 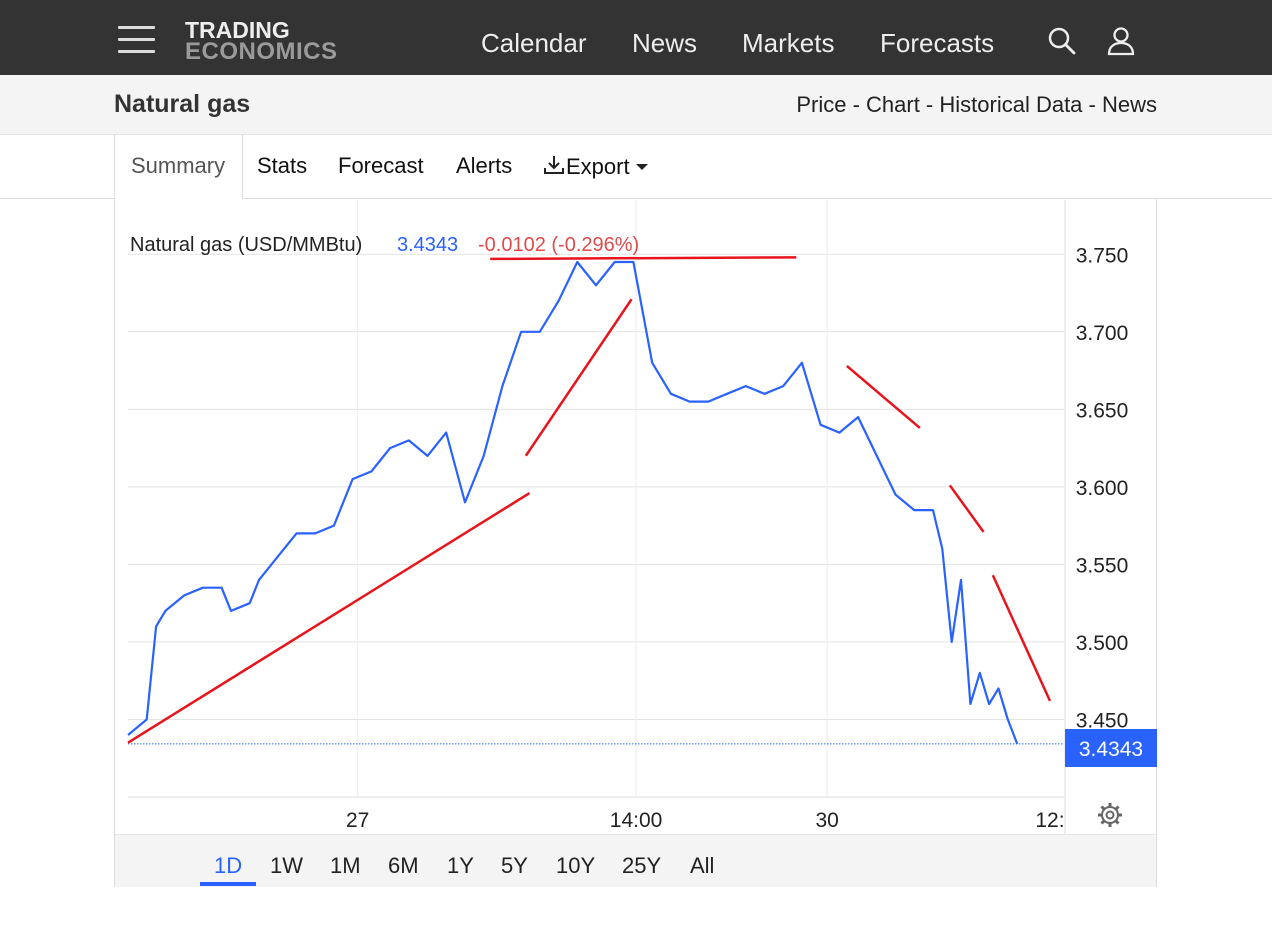 What do you see at coordinates (821, 104) in the screenshot?
I see `link-price: Price` at bounding box center [821, 104].